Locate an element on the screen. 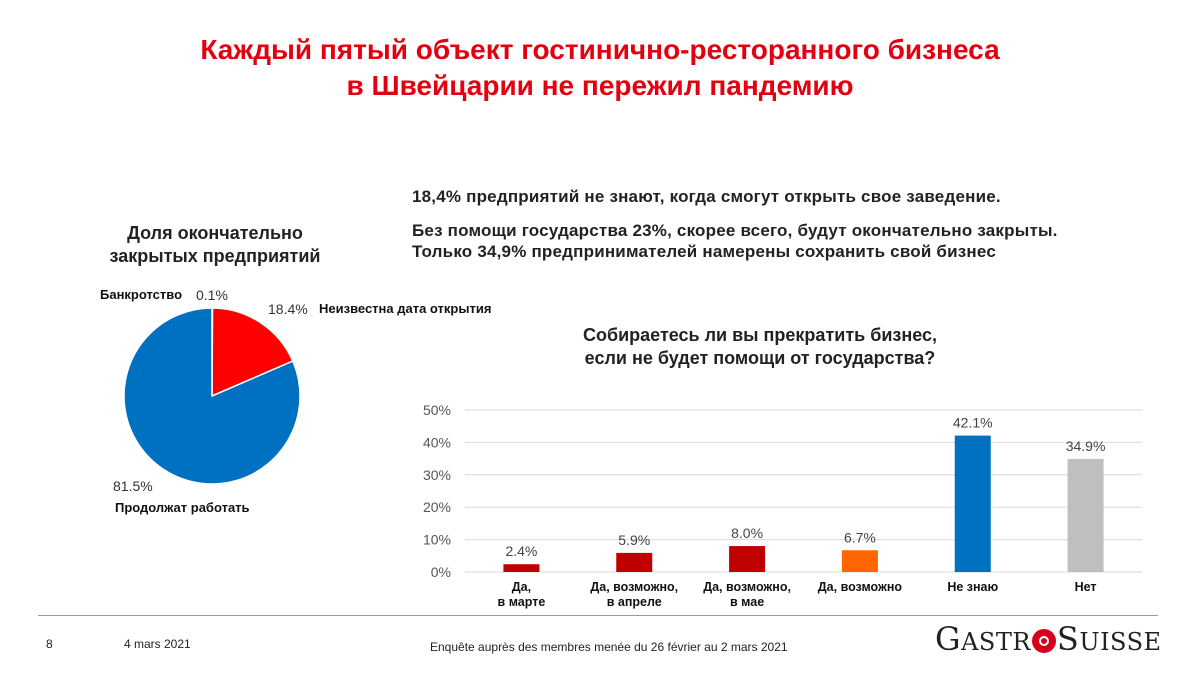  bar-value-label: 8.0% is located at coordinates (747, 533).